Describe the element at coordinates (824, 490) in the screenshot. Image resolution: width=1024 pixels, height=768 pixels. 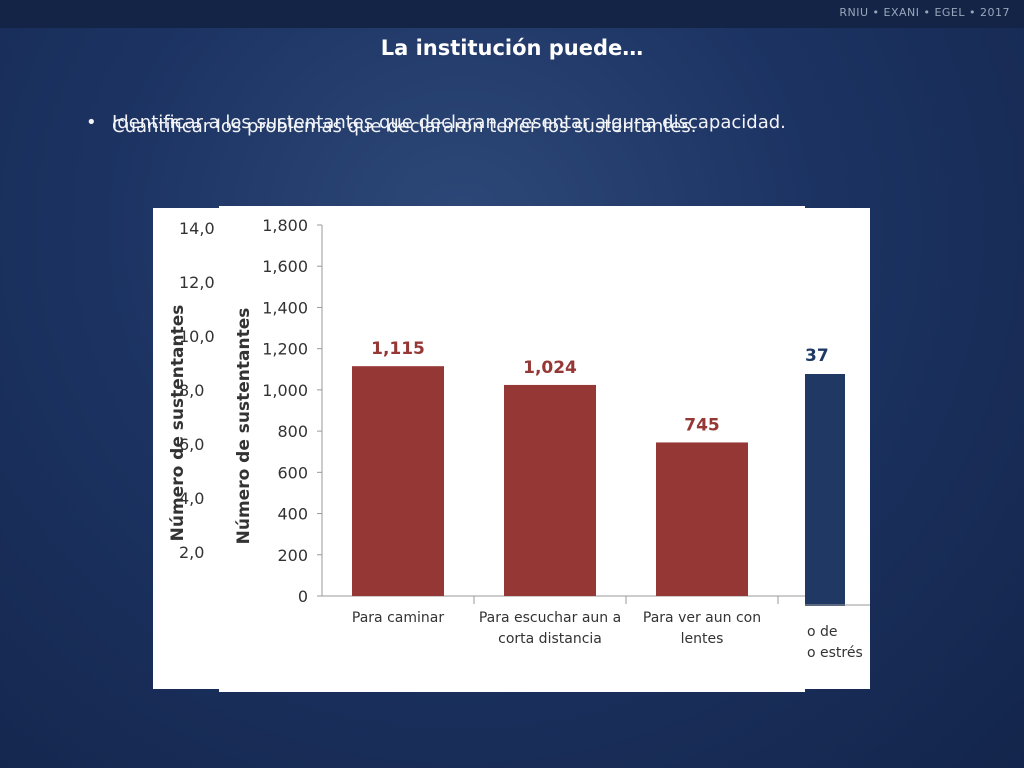
I see `back-bar-blue` at that location.